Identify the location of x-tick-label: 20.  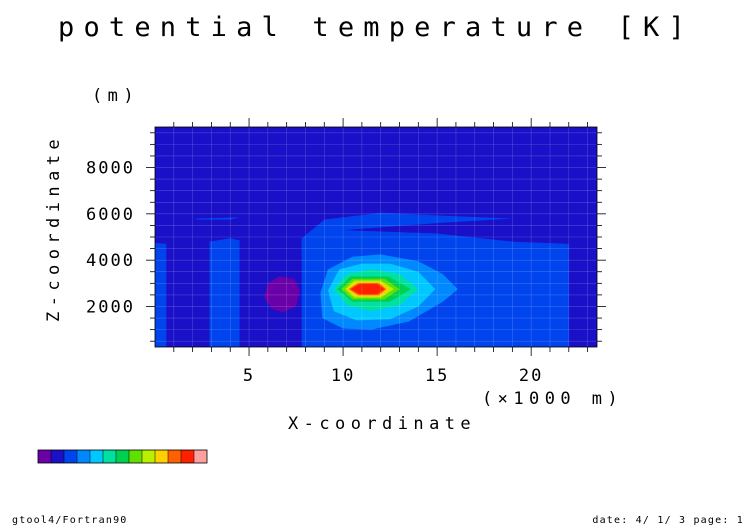
(531, 376).